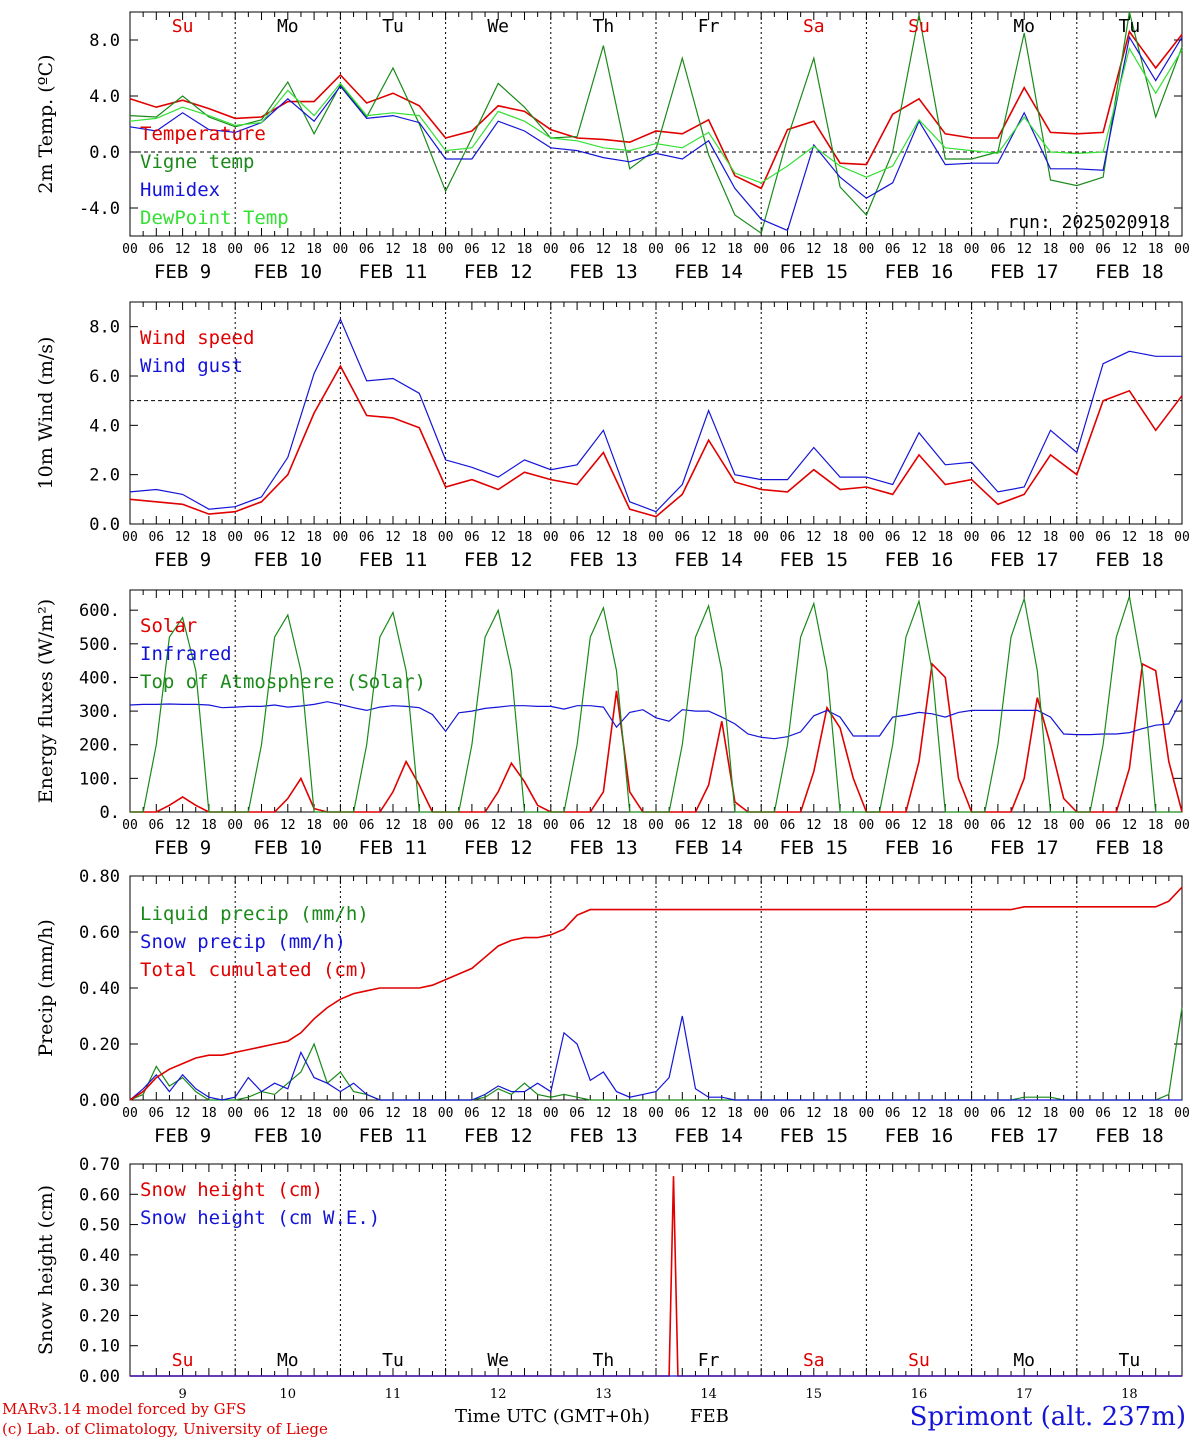  Describe the element at coordinates (1129, 1136) in the screenshot. I see `date-label: FEB 18` at that location.